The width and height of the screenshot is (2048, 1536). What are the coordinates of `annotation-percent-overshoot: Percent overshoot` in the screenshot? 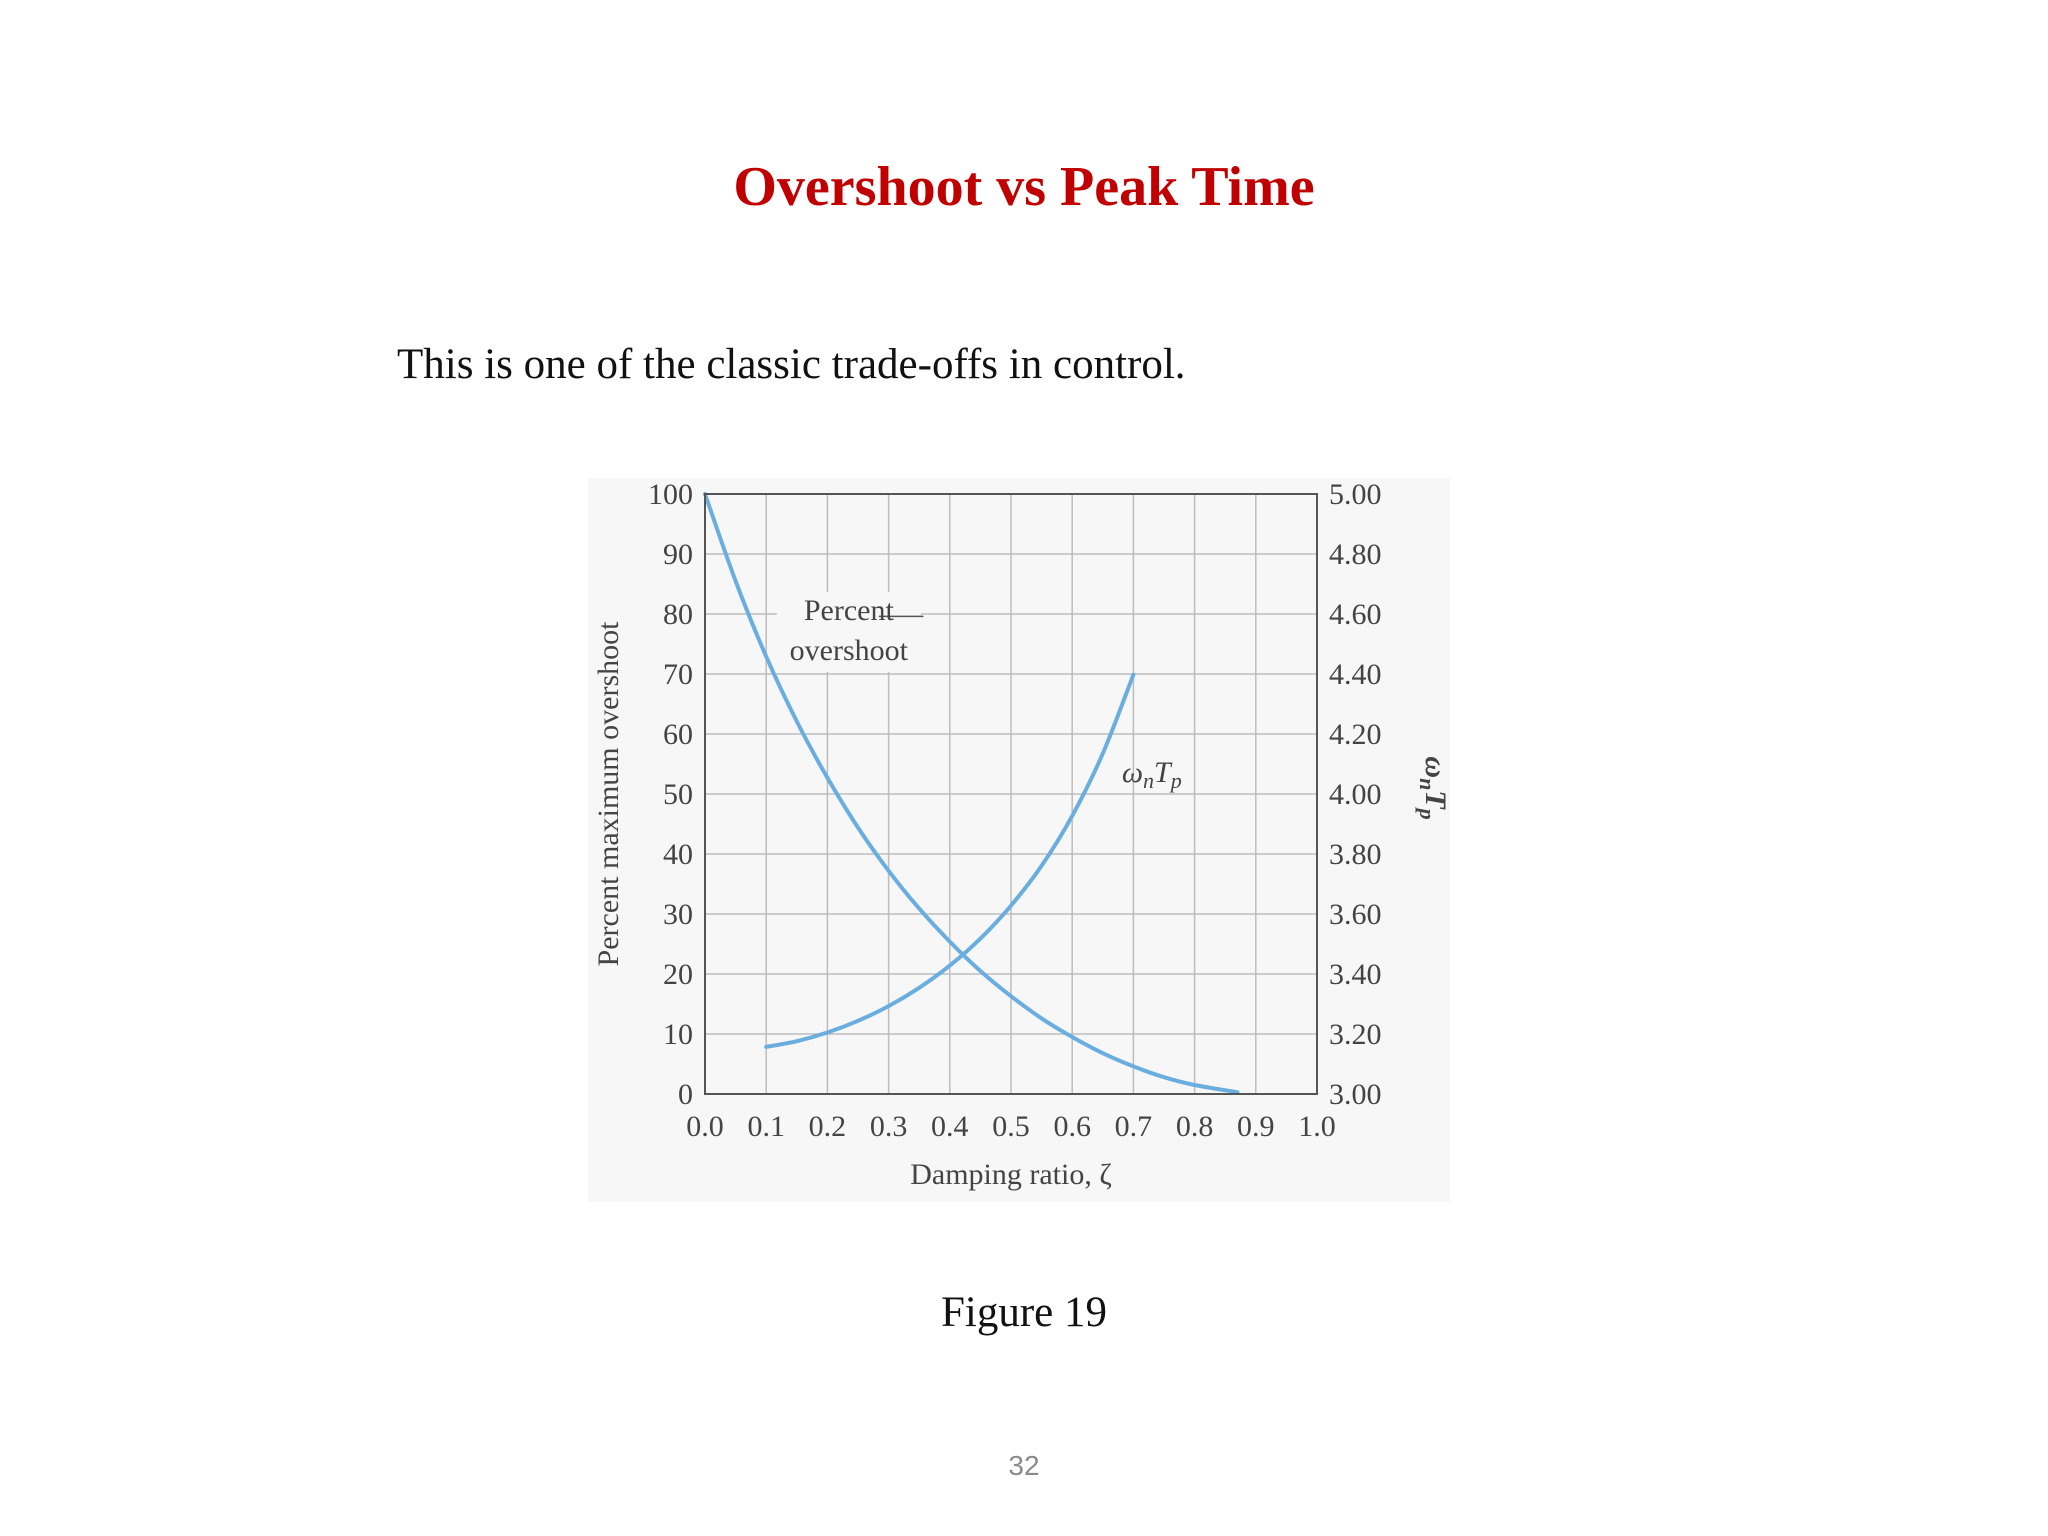 It's located at (850, 632).